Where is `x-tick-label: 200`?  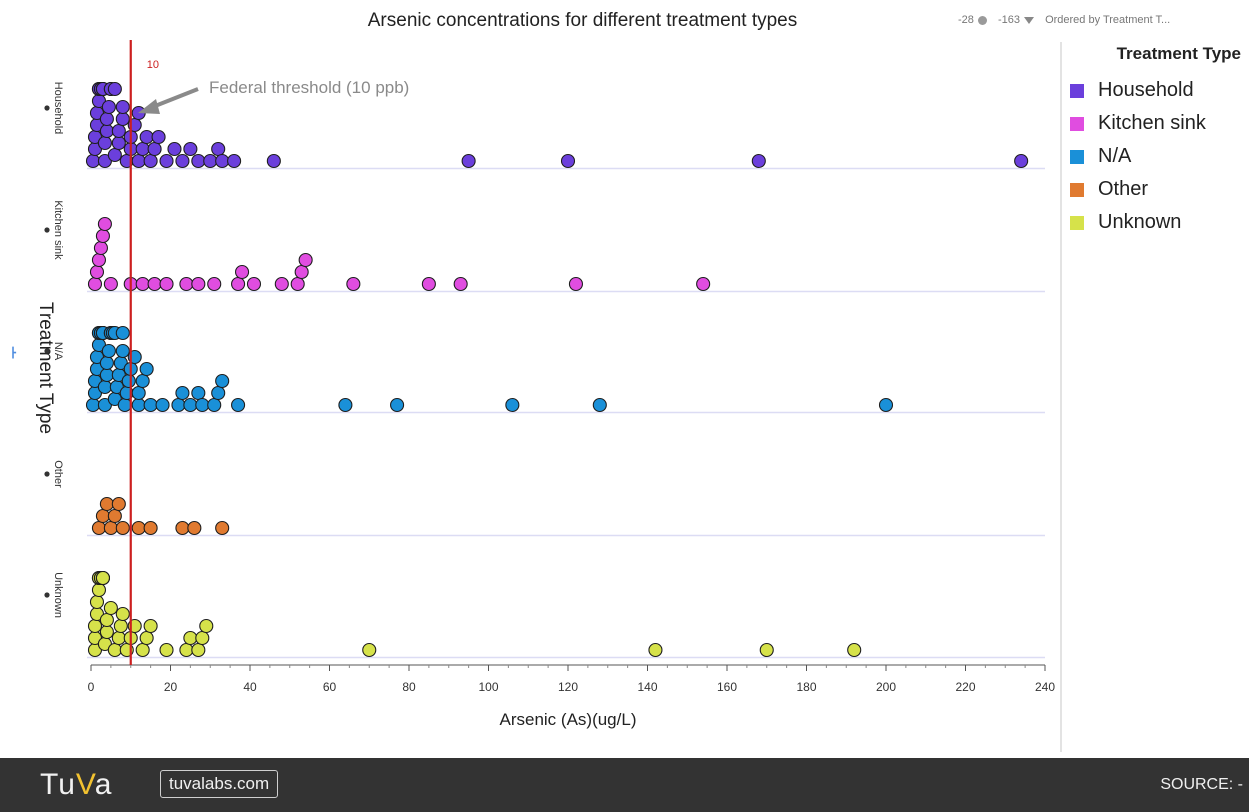
x-tick-label: 200 is located at coordinates (886, 687).